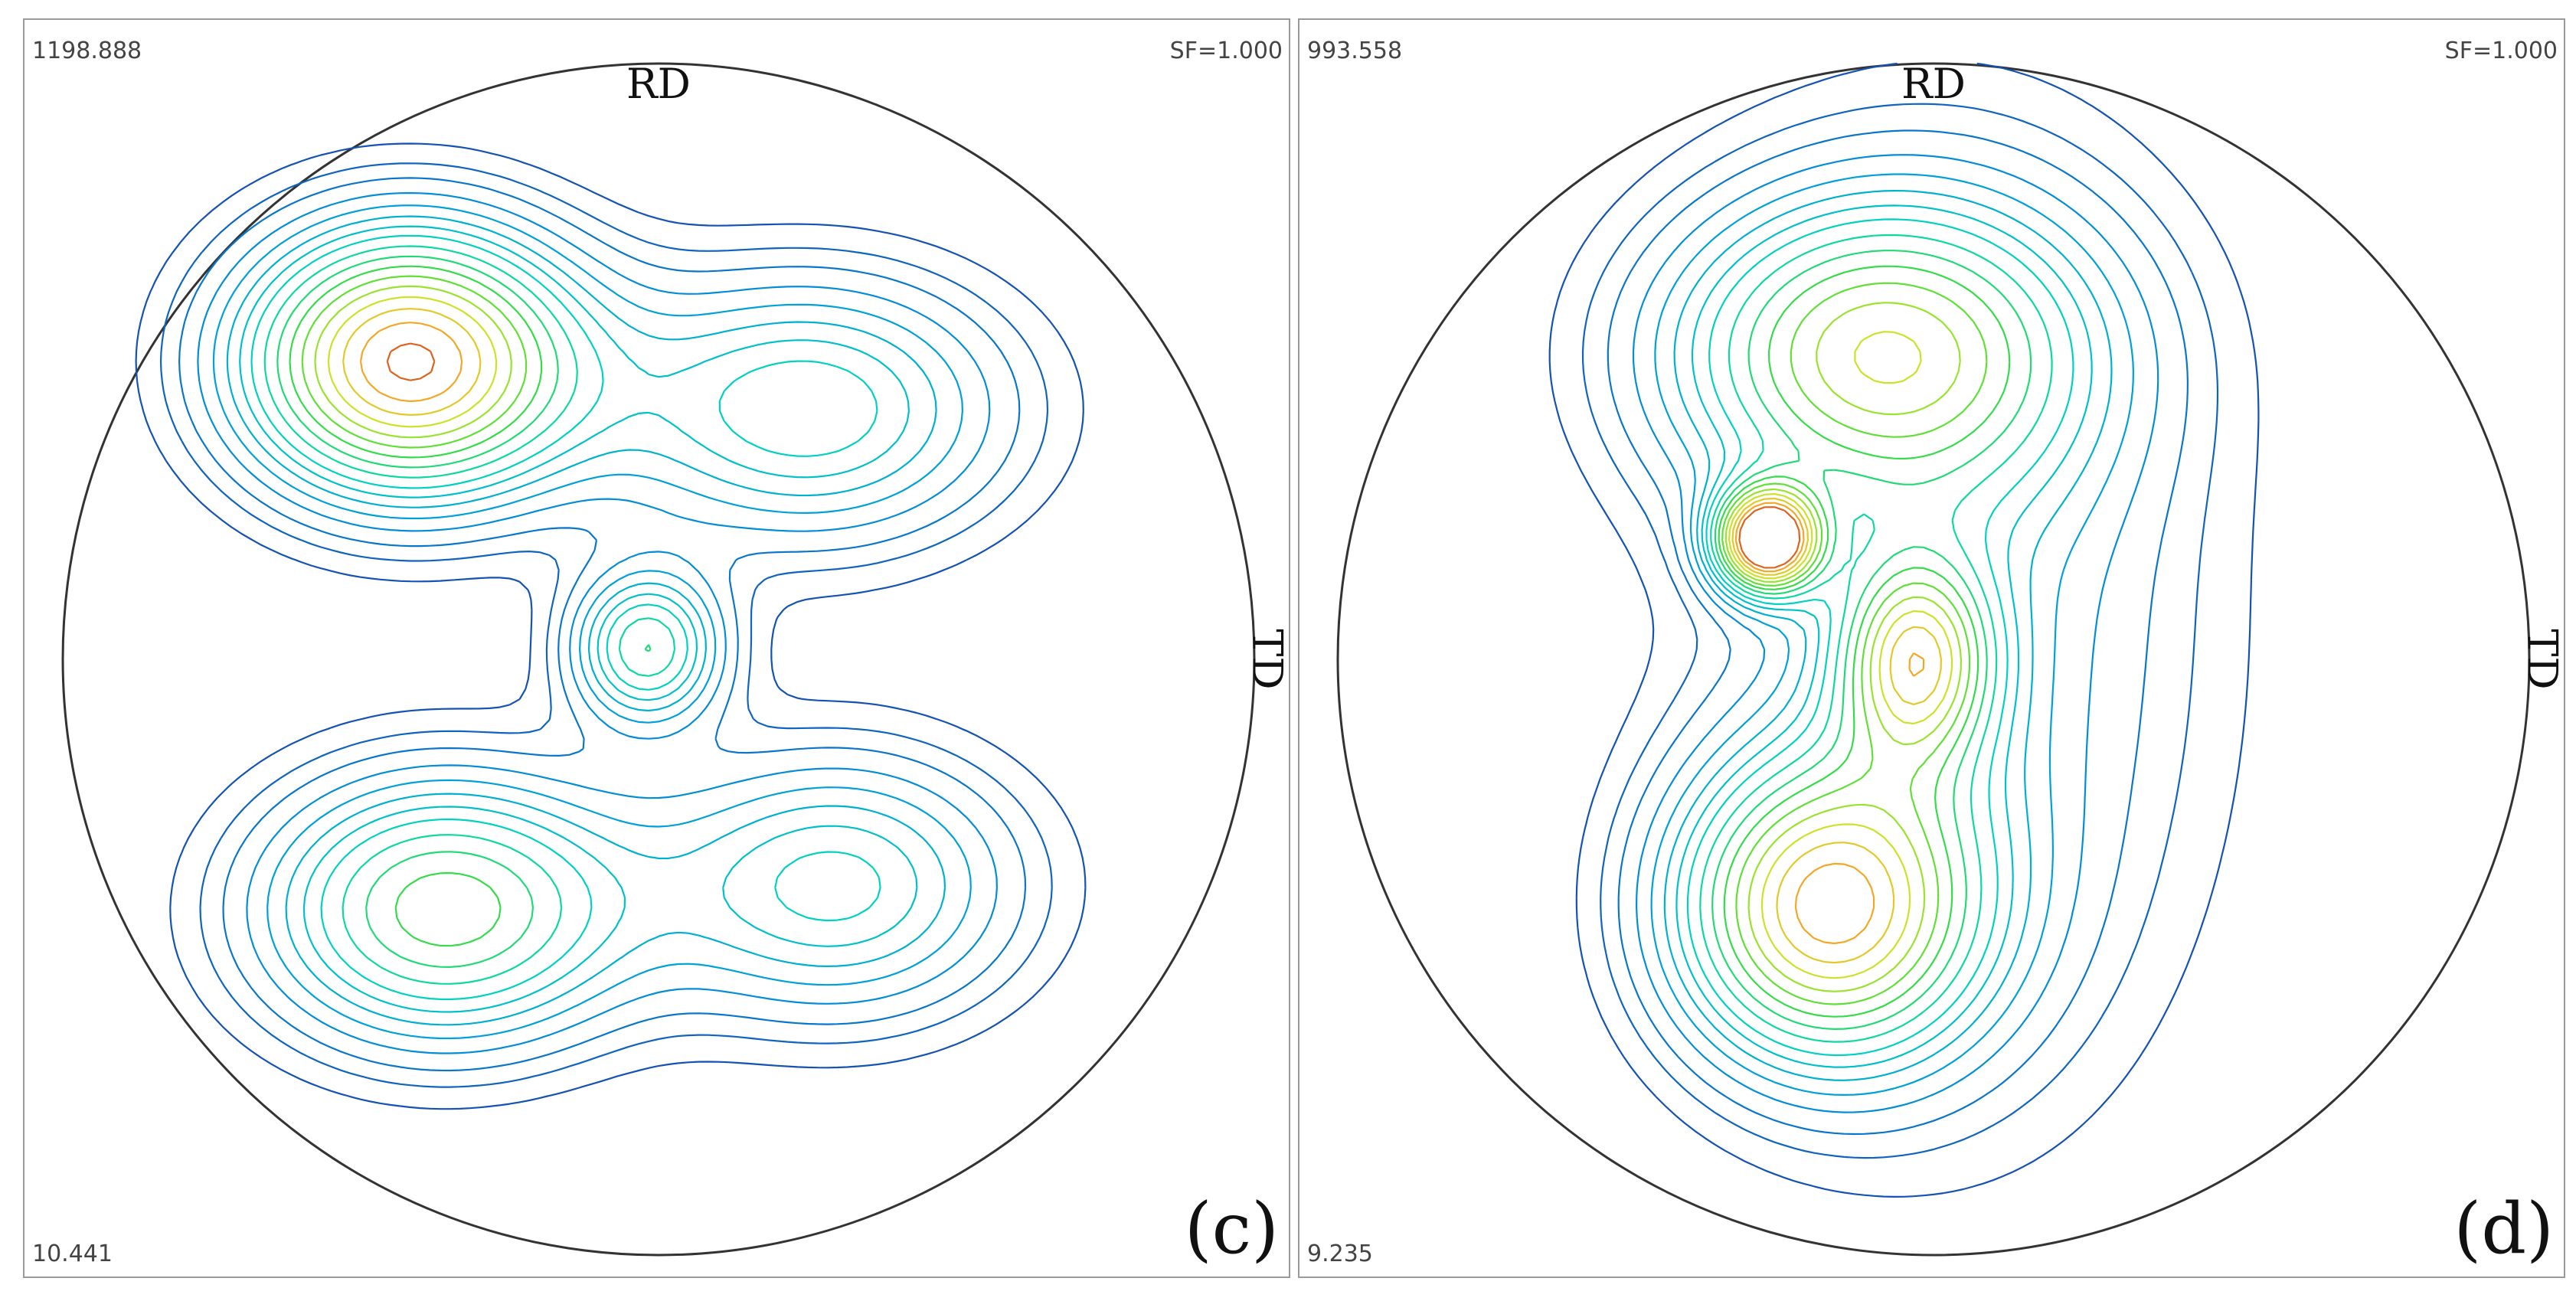 The width and height of the screenshot is (2576, 1301). I want to click on min-value: 10.441, so click(72, 1254).